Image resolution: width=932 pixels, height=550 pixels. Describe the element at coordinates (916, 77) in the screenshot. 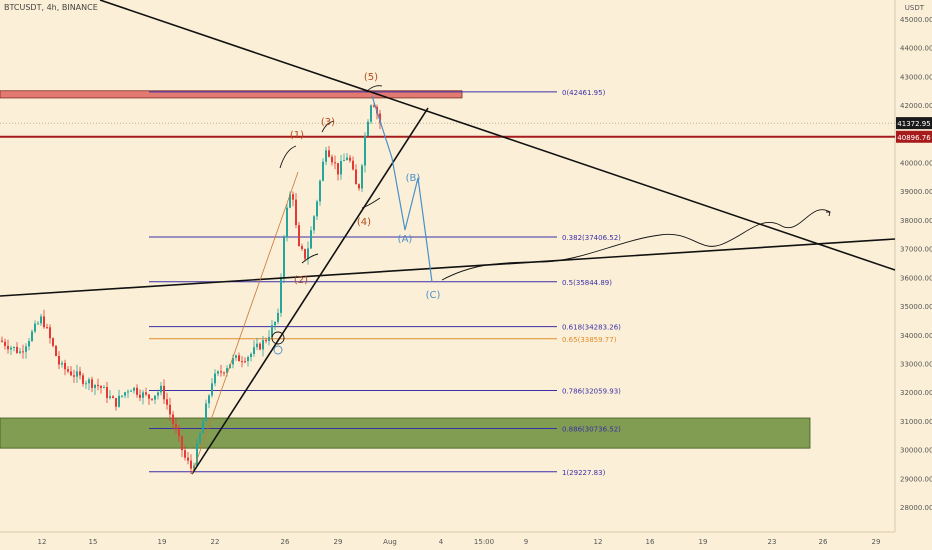

I see `price-tick-2: 43000.00` at that location.